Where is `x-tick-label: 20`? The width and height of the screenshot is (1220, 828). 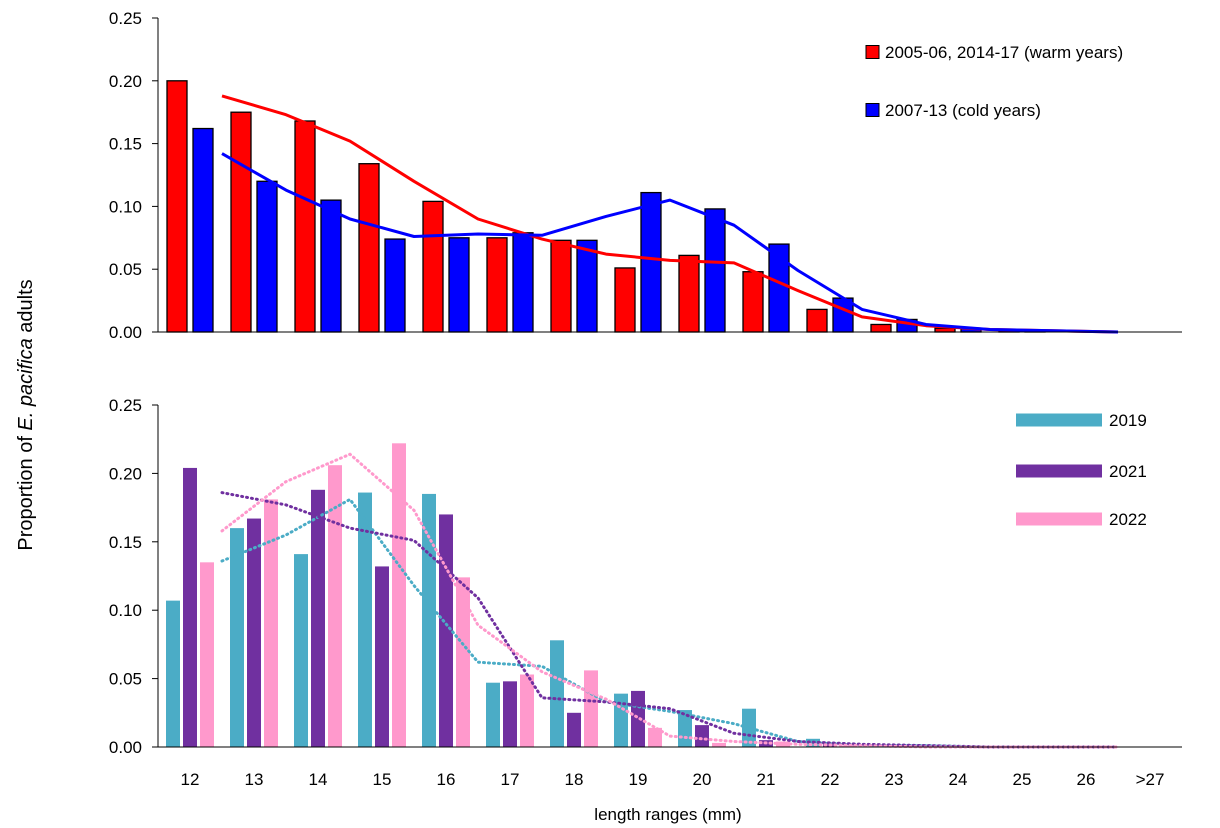 x-tick-label: 20 is located at coordinates (702, 779).